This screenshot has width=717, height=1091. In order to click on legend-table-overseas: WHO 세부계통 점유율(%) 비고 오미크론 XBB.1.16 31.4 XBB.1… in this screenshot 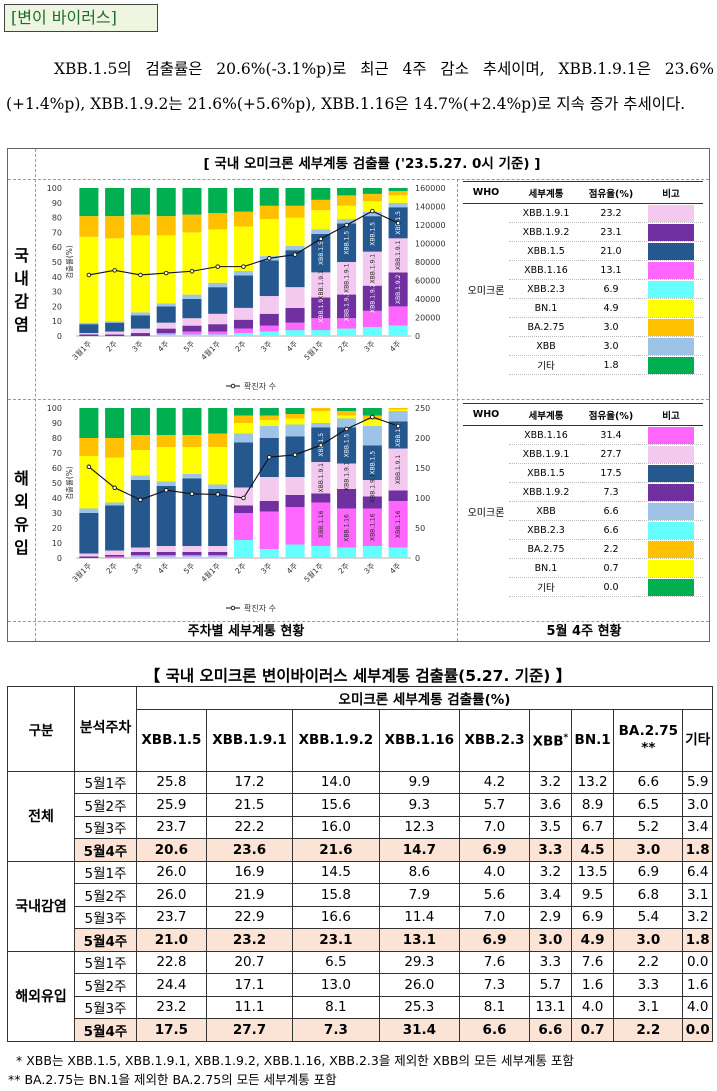, I will do `click(583, 500)`.